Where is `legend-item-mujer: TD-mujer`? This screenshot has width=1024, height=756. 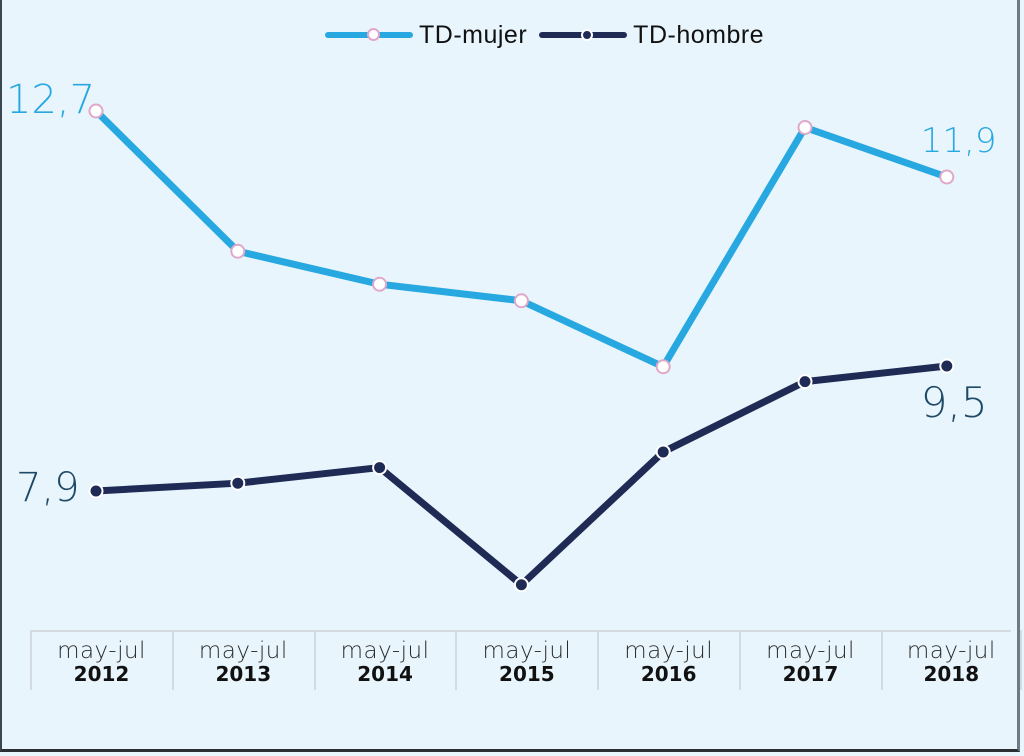 legend-item-mujer: TD-mujer is located at coordinates (426, 35).